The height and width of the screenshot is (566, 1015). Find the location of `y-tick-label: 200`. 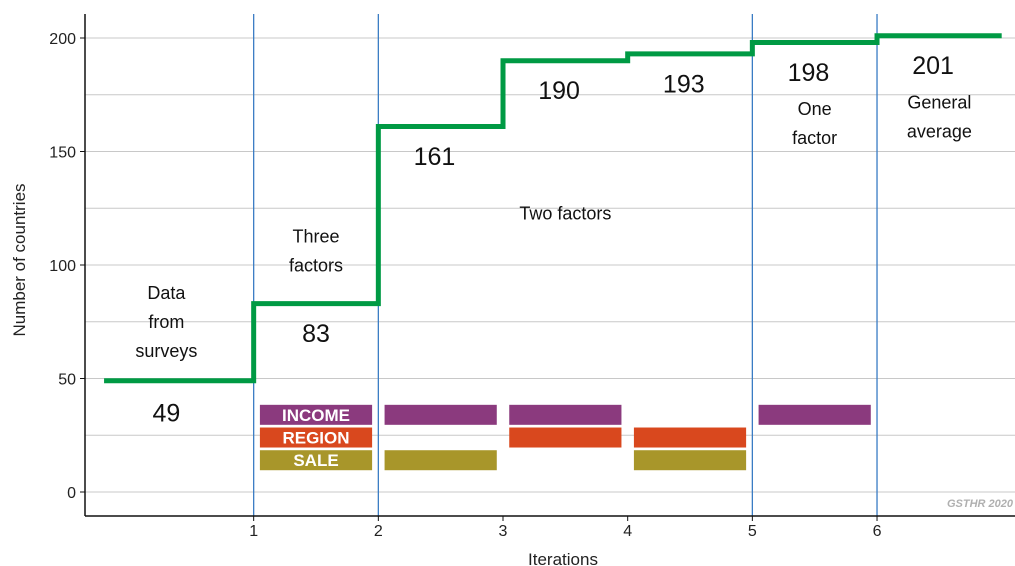

y-tick-label: 200 is located at coordinates (62, 39).